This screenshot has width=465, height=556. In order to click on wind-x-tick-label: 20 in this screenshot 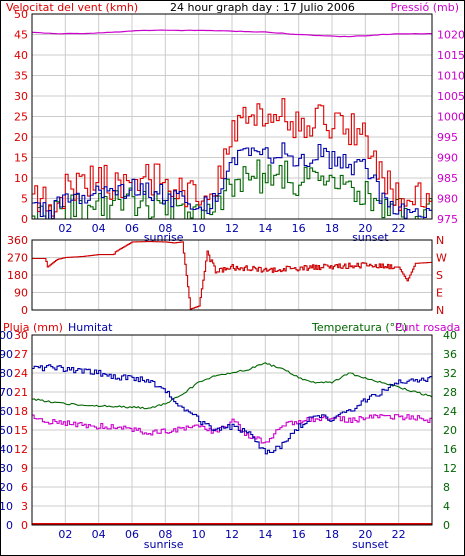, I will do `click(365, 228)`.